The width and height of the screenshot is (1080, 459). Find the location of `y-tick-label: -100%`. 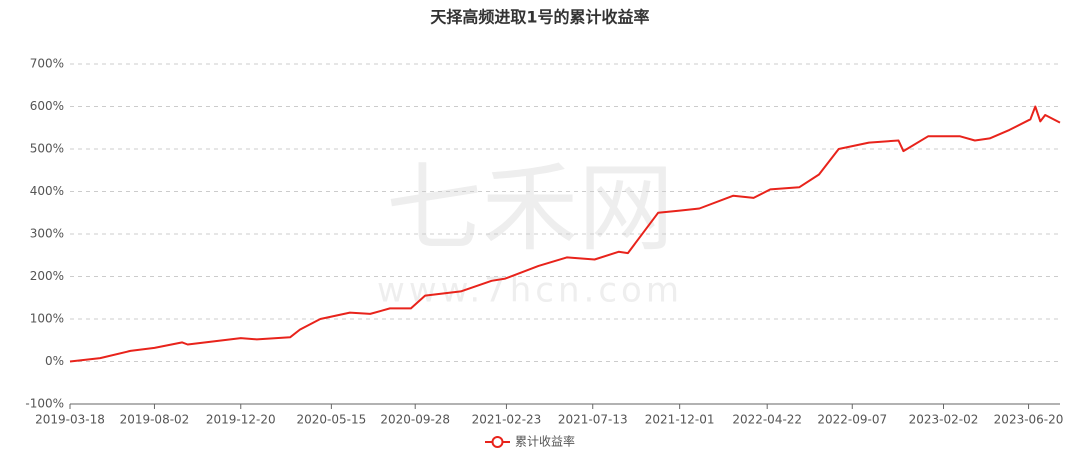

y-tick-label: -100% is located at coordinates (44, 404).